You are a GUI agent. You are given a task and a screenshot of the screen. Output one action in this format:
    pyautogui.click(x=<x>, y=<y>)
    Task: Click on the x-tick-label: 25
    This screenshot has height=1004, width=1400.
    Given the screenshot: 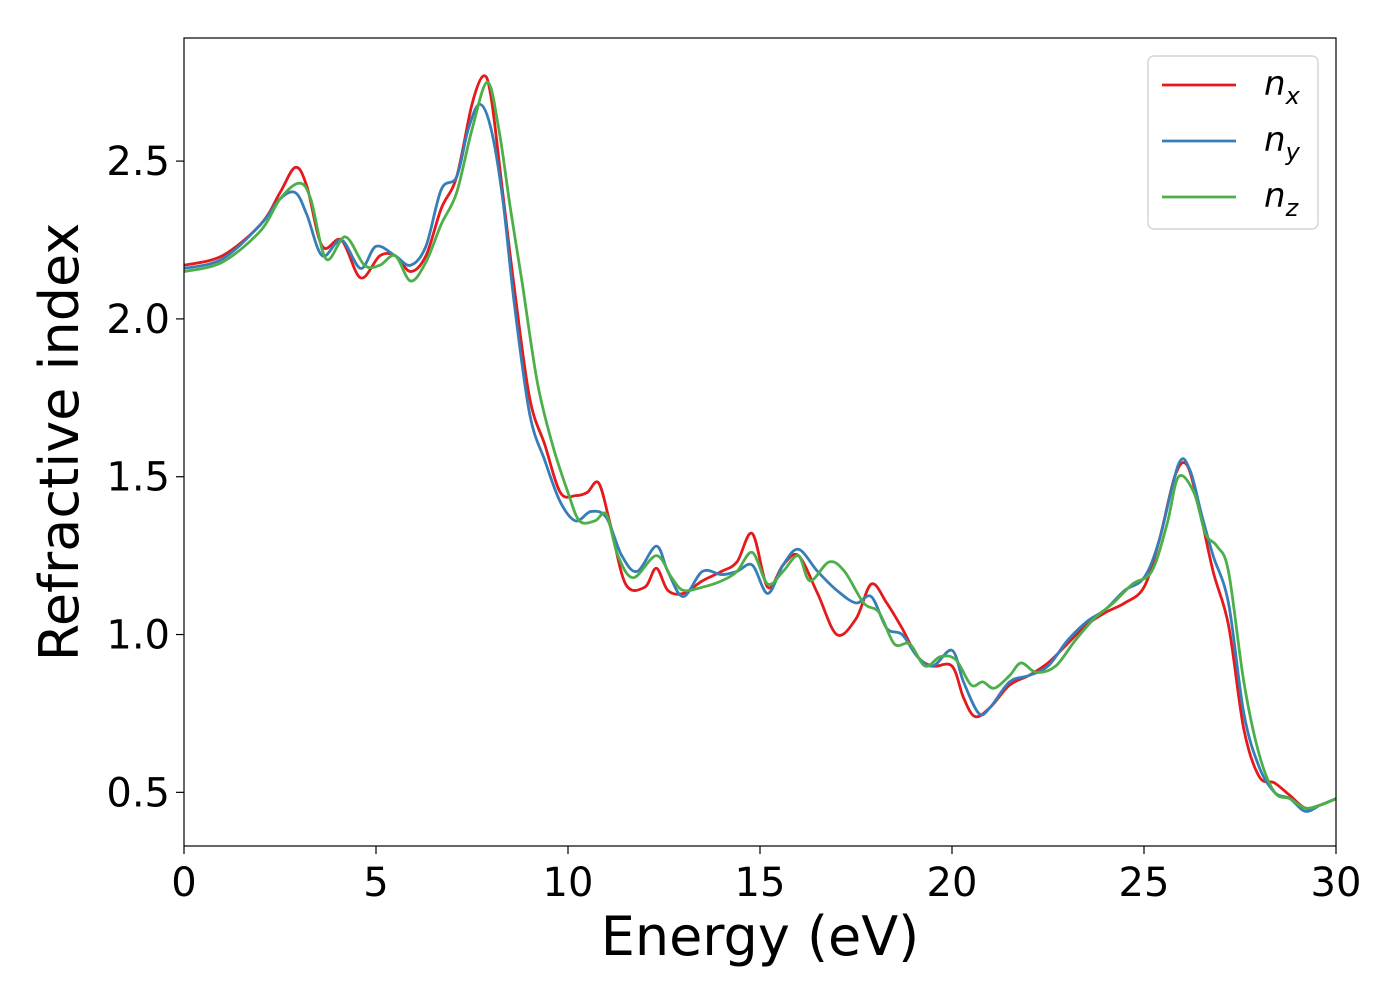 What is the action you would take?
    pyautogui.click(x=1144, y=883)
    